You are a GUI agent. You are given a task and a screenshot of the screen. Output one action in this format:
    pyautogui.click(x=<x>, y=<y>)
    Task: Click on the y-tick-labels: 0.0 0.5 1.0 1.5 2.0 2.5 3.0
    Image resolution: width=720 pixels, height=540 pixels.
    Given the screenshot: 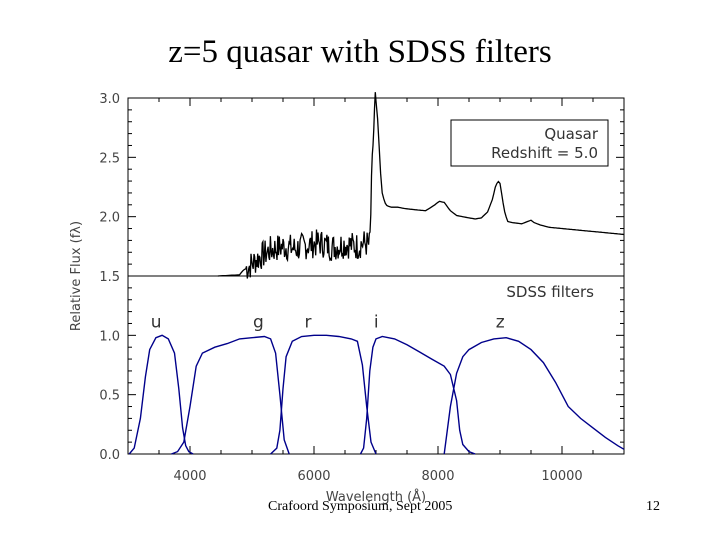 What is the action you would take?
    pyautogui.click(x=109, y=277)
    